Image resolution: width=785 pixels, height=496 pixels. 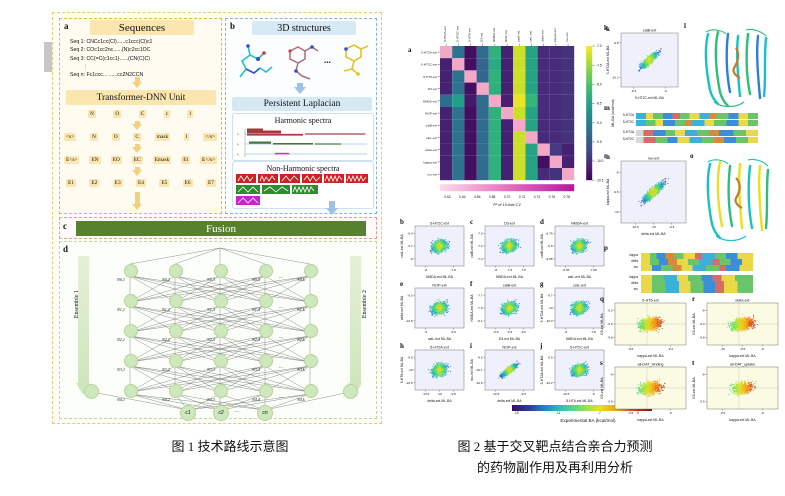 I want to click on x-axis-label: D3-ext ML-BA, so click(x=510, y=339).